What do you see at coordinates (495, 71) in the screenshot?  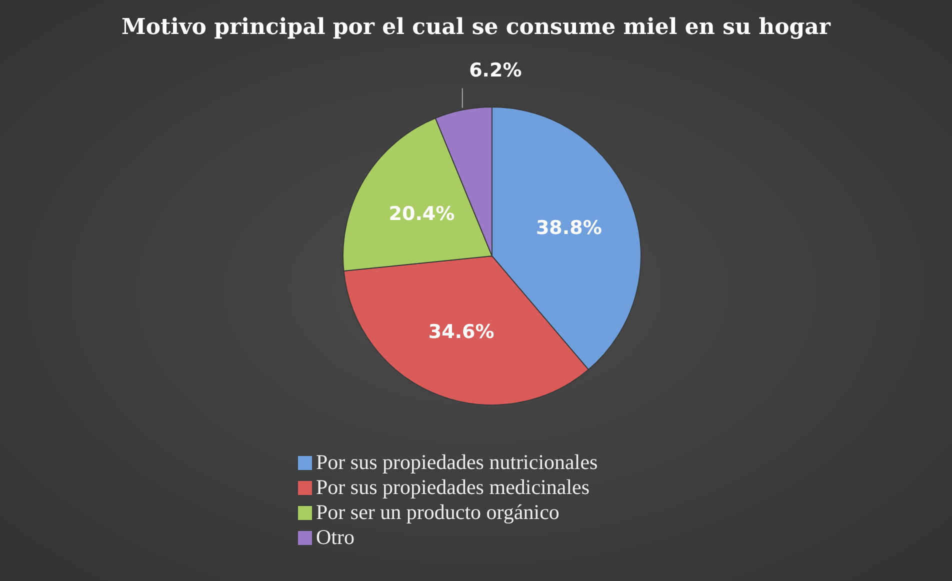 I see `data-label: 6.2%` at bounding box center [495, 71].